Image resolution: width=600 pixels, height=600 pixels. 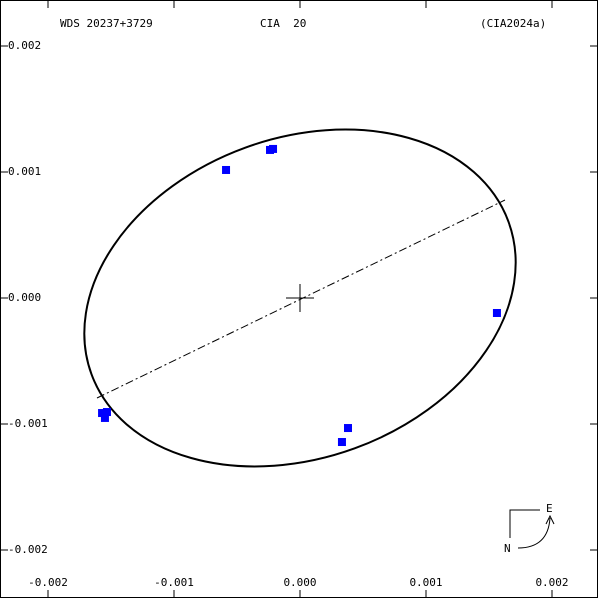 What do you see at coordinates (425, 582) in the screenshot?
I see `x-tick-label: 0.001` at bounding box center [425, 582].